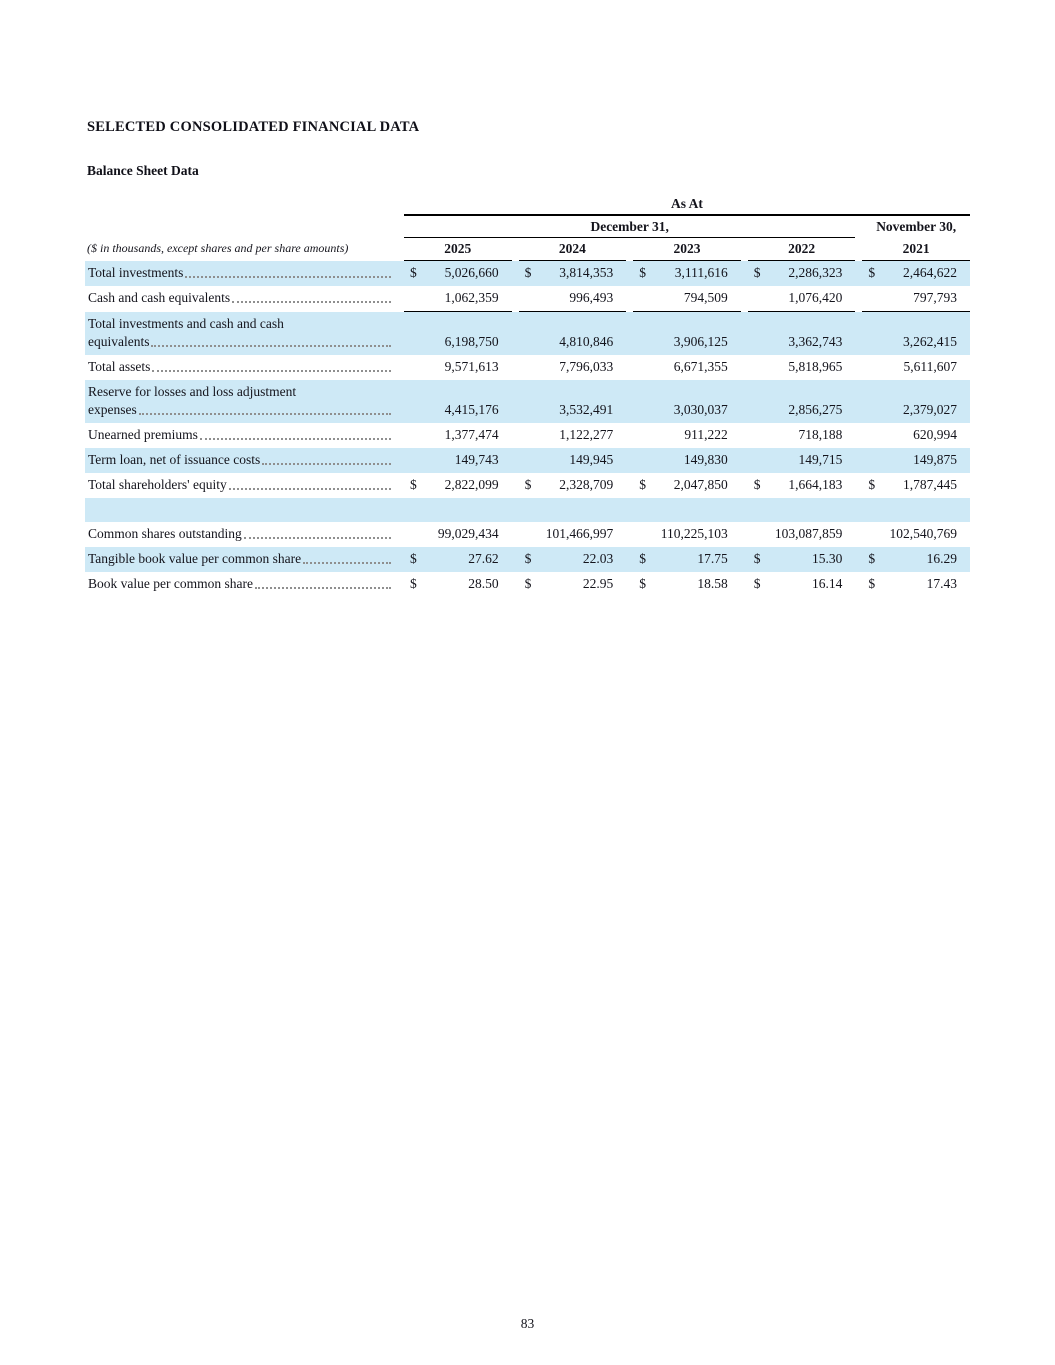  What do you see at coordinates (687, 206) in the screenshot?
I see `as-at-header: As At` at bounding box center [687, 206].